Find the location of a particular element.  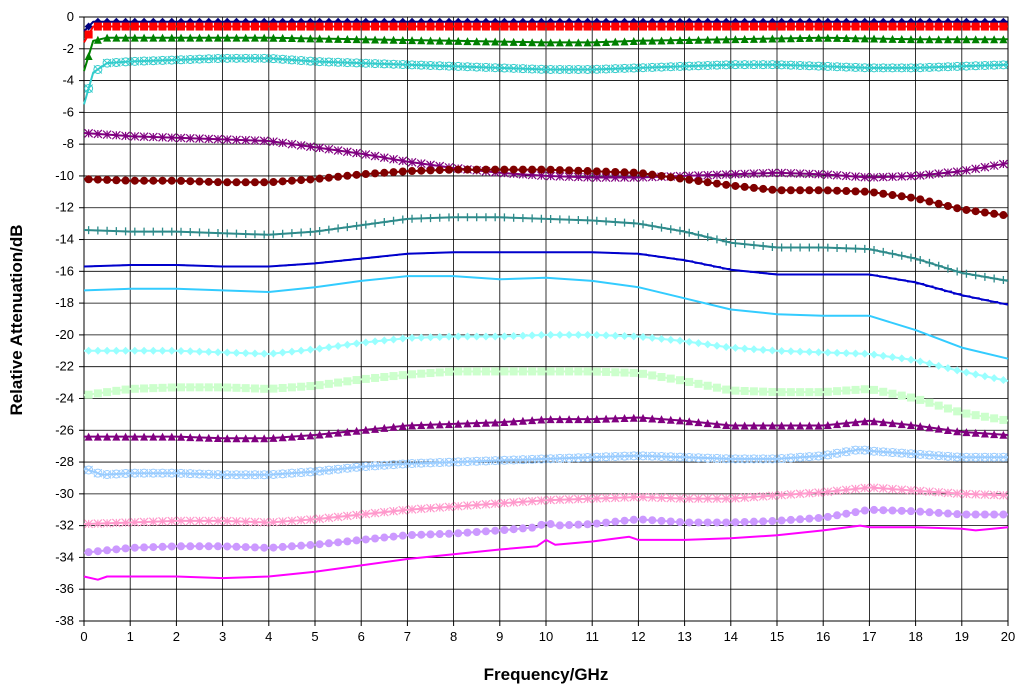

x-tick-label: 6 is located at coordinates (361, 636).